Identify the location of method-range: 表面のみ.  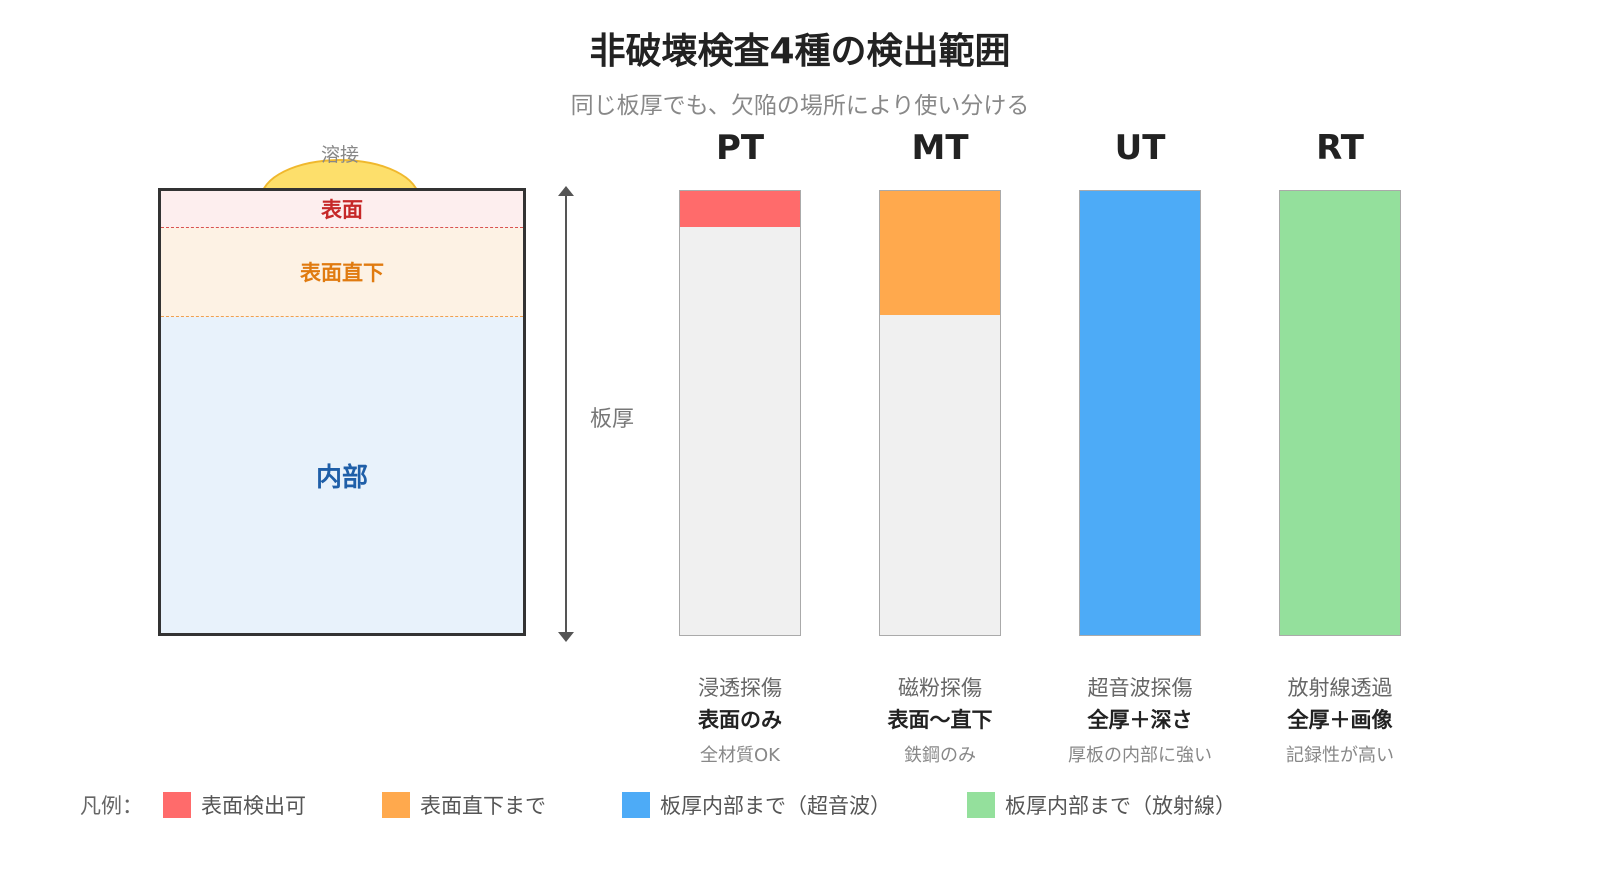
(740, 720).